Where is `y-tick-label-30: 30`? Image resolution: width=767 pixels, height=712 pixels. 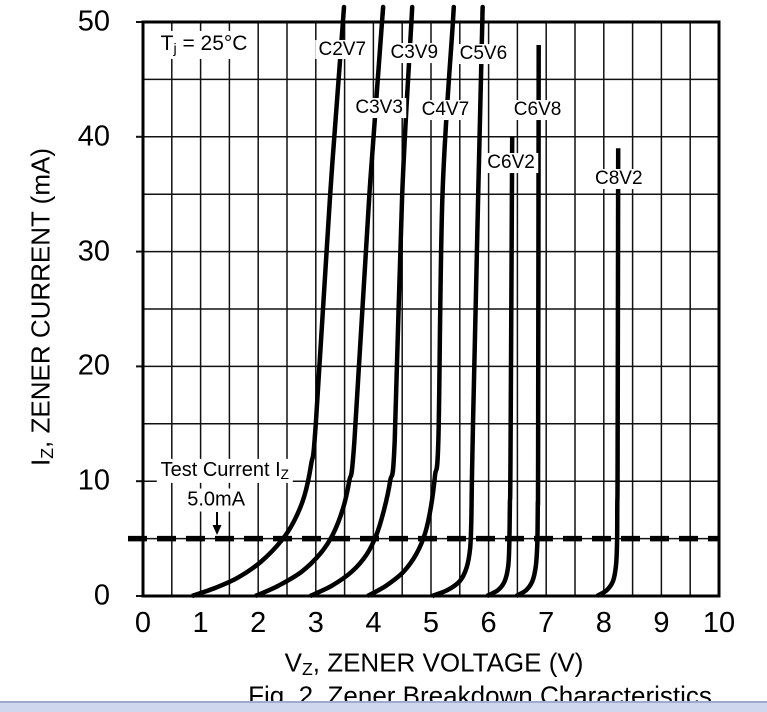 y-tick-label-30: 30 is located at coordinates (93, 251).